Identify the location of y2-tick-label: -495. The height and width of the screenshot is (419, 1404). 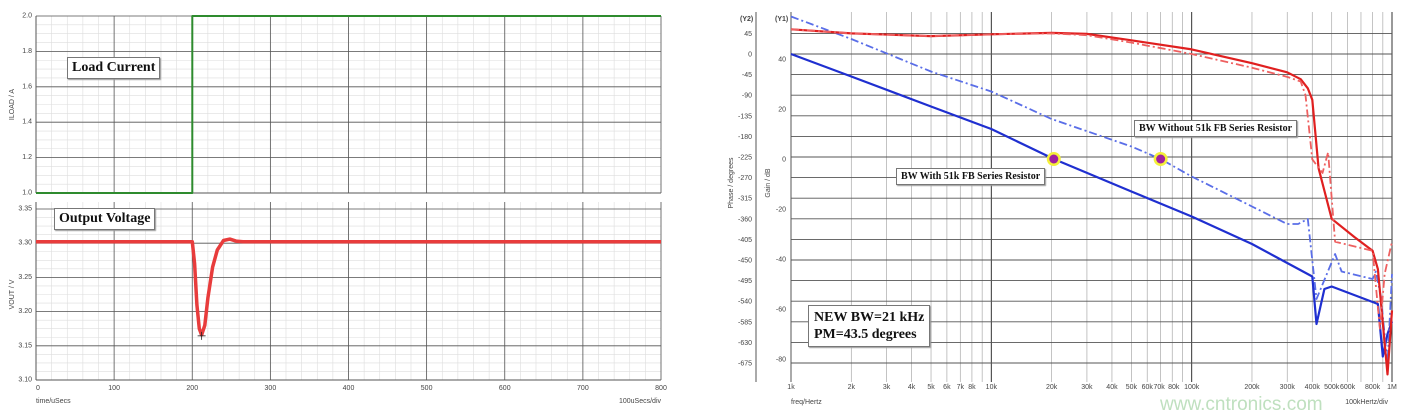
(745, 281).